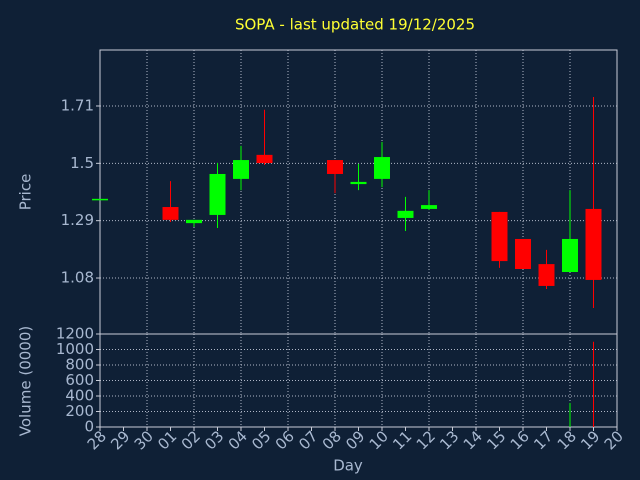 This screenshot has height=480, width=640. I want to click on y-axis-label: Volume (0000), so click(26, 381).